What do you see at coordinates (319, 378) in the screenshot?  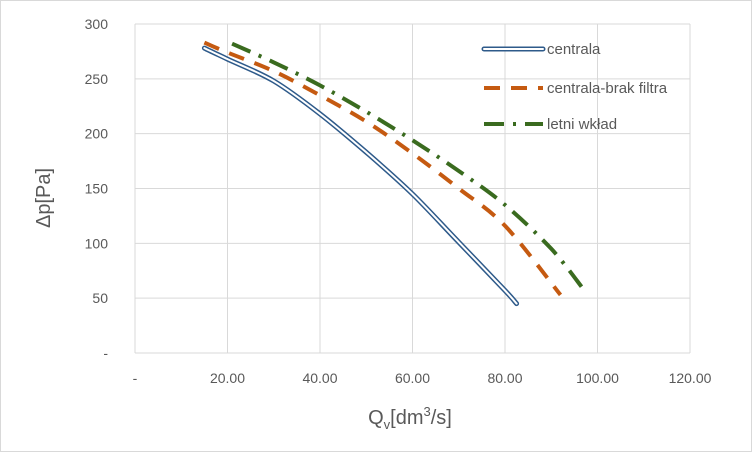 I see `x-tick-label: 40.00` at bounding box center [319, 378].